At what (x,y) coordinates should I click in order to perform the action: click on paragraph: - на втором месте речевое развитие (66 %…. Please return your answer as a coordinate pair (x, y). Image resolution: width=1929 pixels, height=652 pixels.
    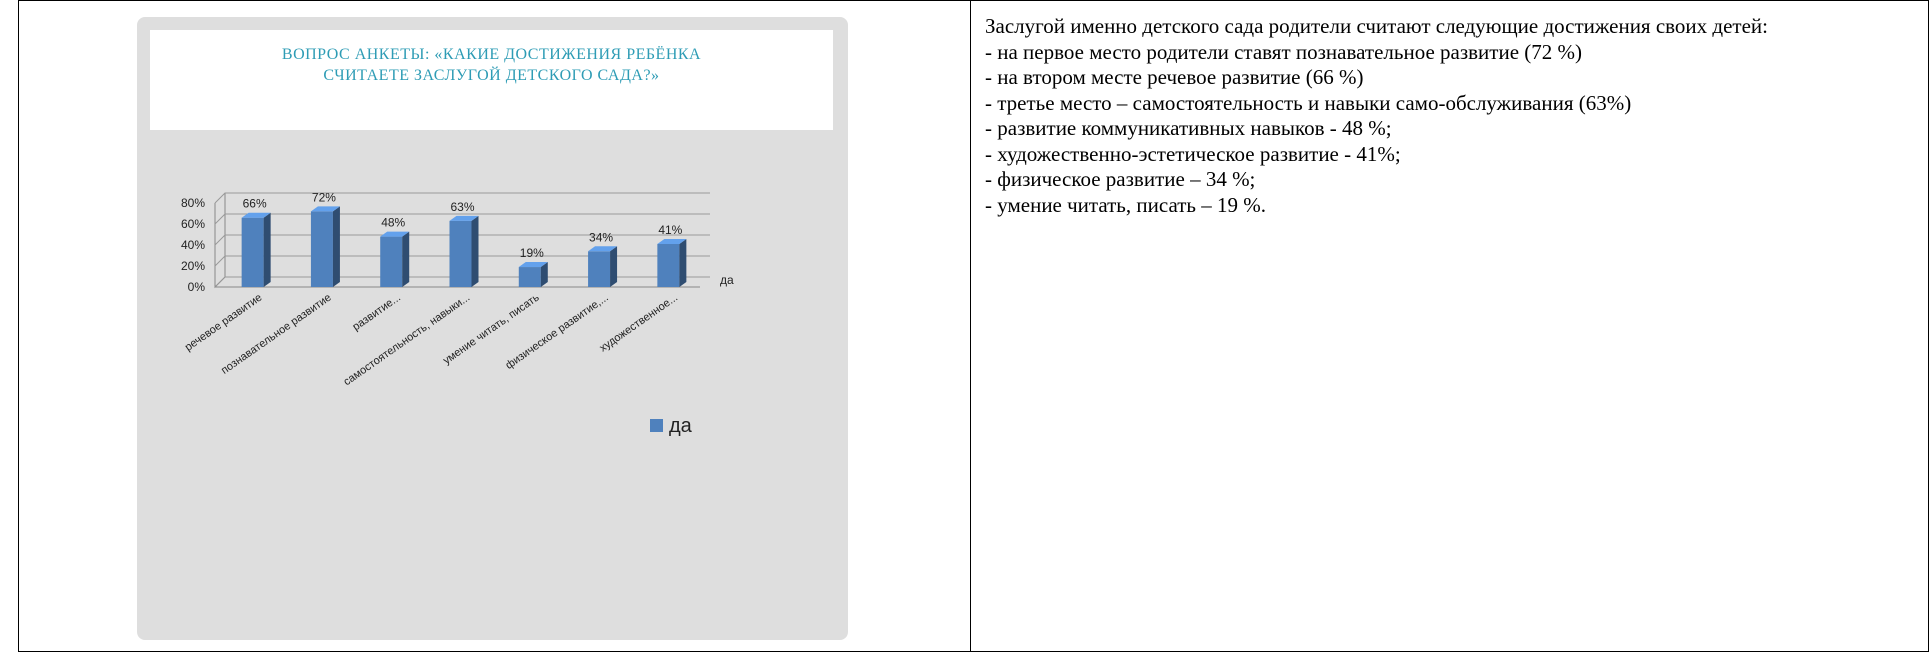
    Looking at the image, I should click on (1174, 77).